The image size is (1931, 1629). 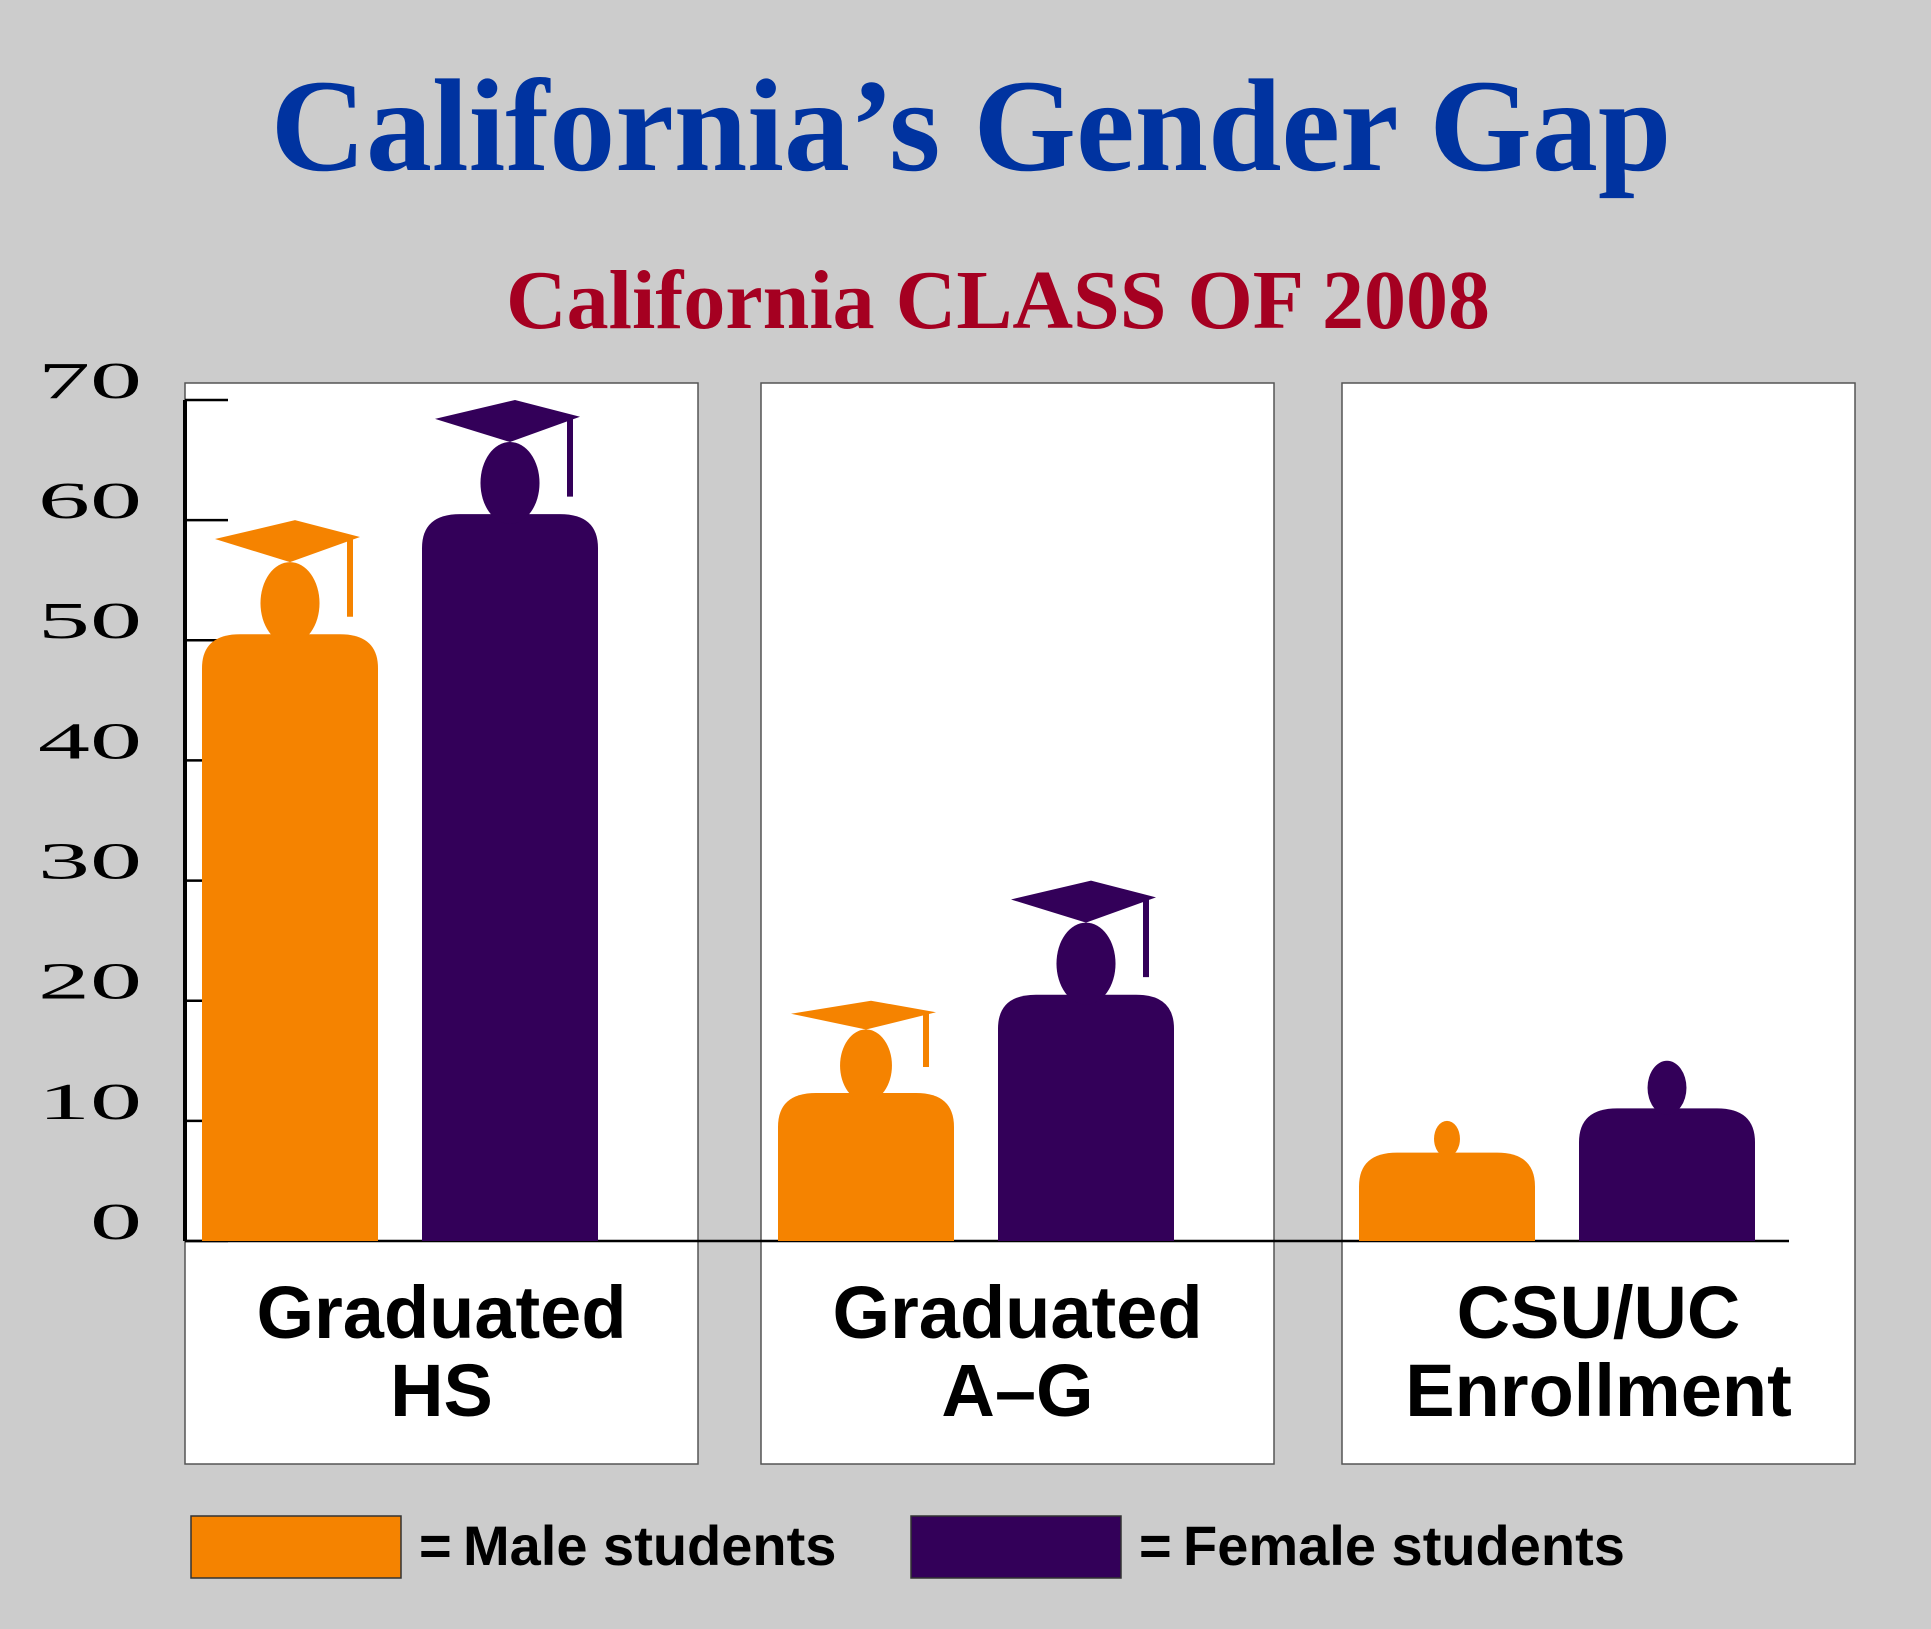 What do you see at coordinates (90, 501) in the screenshot?
I see `y-tick-label: 60` at bounding box center [90, 501].